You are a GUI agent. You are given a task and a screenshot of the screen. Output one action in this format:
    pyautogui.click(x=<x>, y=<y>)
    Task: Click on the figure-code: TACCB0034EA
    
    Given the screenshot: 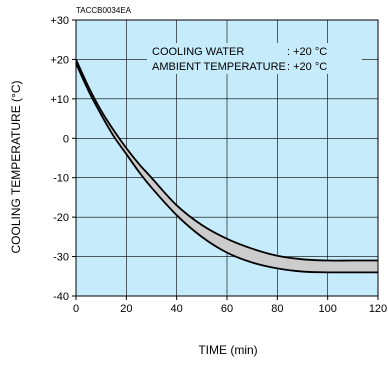 What is the action you would take?
    pyautogui.click(x=104, y=10)
    